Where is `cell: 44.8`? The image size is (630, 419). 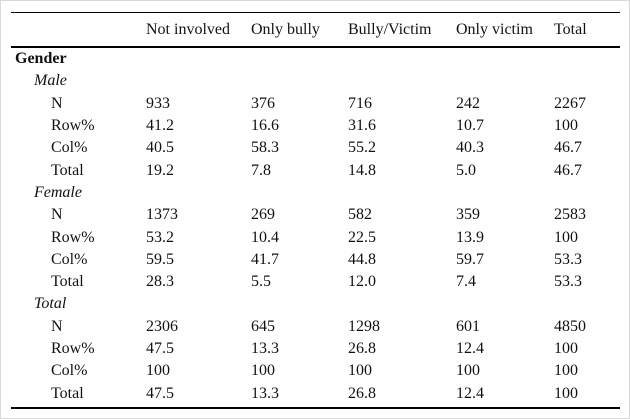 cell: 44.8 is located at coordinates (362, 259).